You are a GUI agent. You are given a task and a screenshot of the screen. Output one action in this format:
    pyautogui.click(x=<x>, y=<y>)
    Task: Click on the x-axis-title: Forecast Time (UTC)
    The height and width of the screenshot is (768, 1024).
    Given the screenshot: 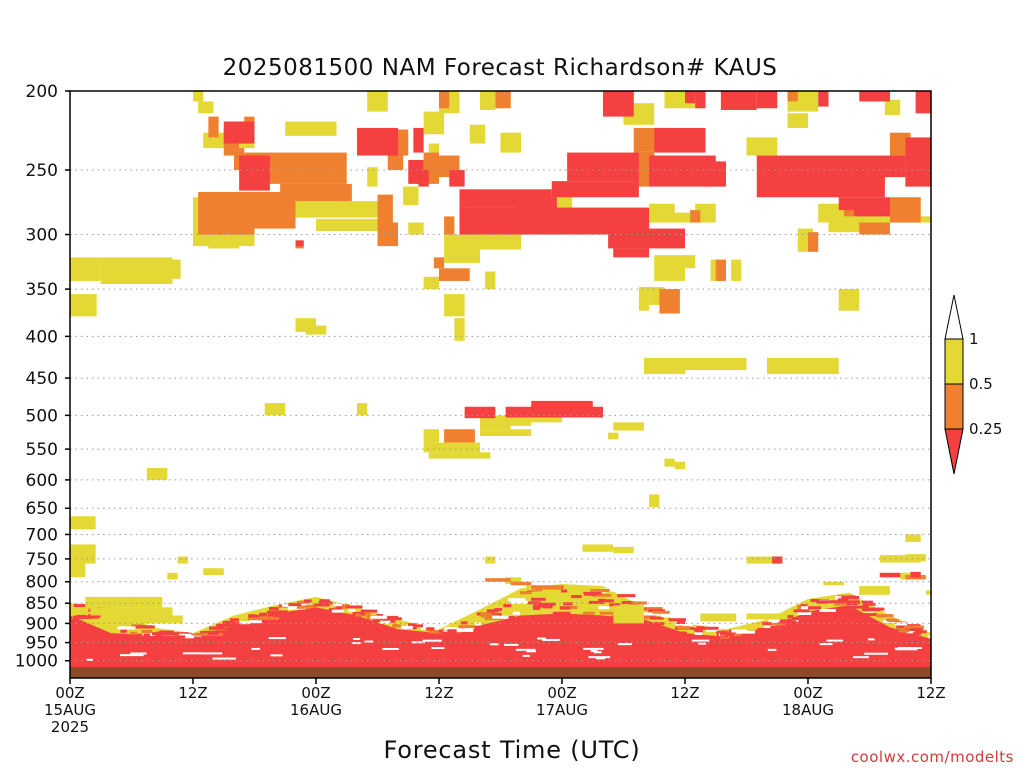 What is the action you would take?
    pyautogui.click(x=511, y=750)
    